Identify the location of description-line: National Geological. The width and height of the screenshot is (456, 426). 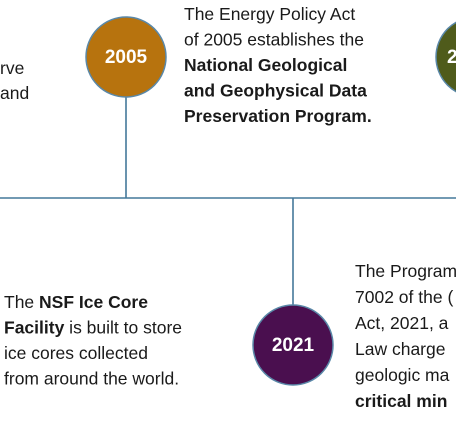
(265, 65).